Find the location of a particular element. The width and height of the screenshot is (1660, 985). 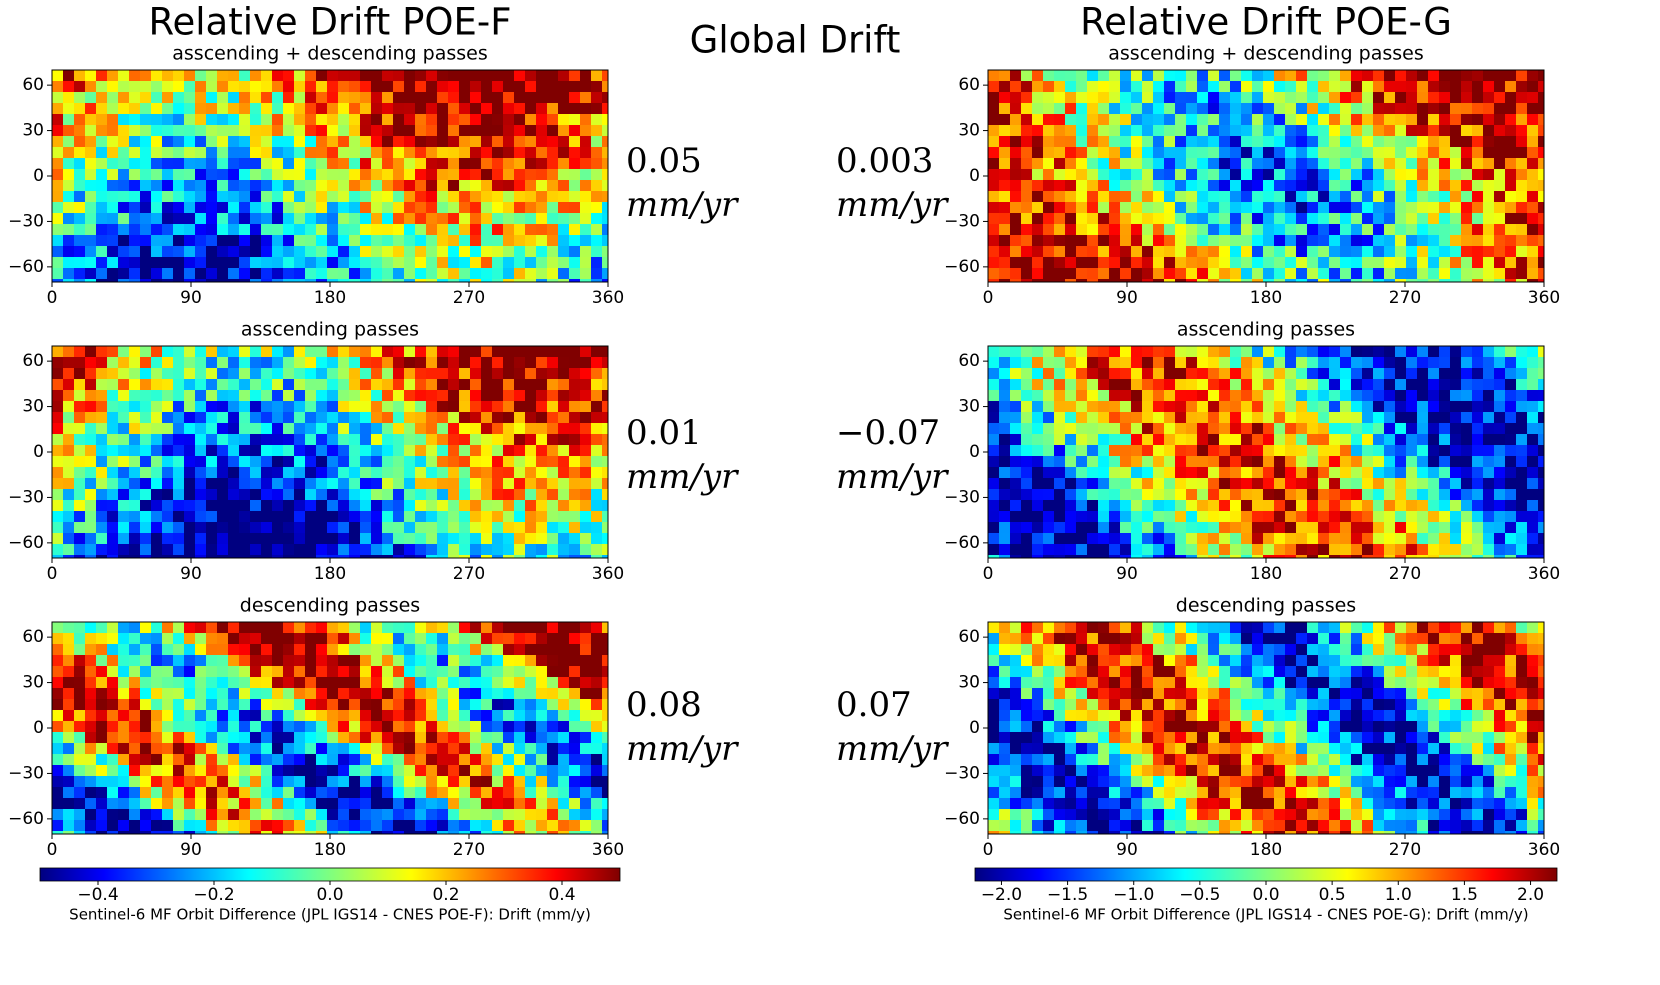

y-tick-label: 0 is located at coordinates (38, 452).